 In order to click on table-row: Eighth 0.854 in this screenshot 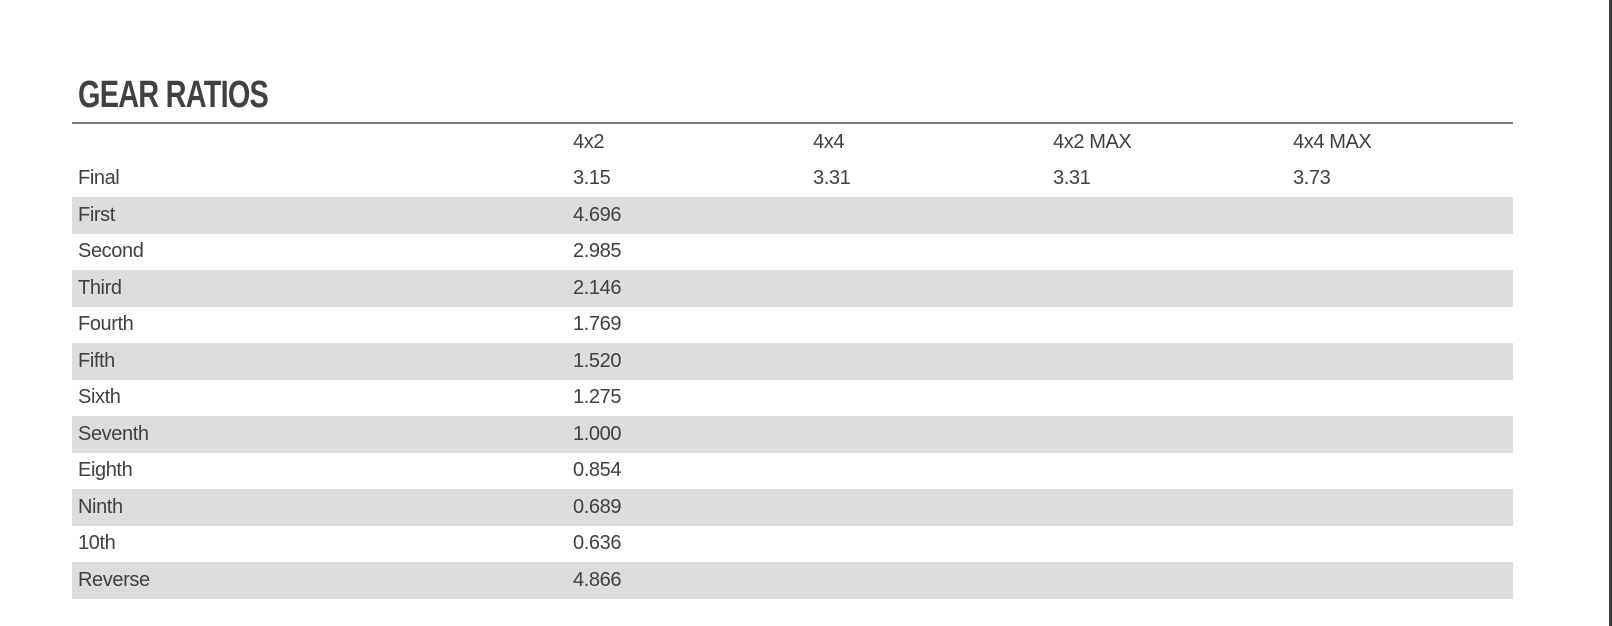, I will do `click(792, 471)`.